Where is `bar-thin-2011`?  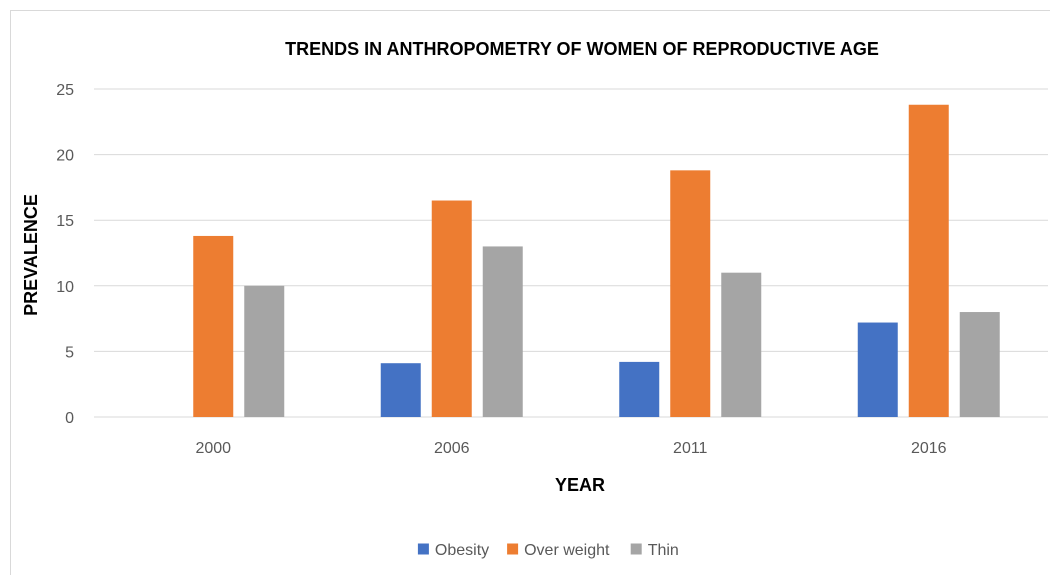 bar-thin-2011 is located at coordinates (741, 344).